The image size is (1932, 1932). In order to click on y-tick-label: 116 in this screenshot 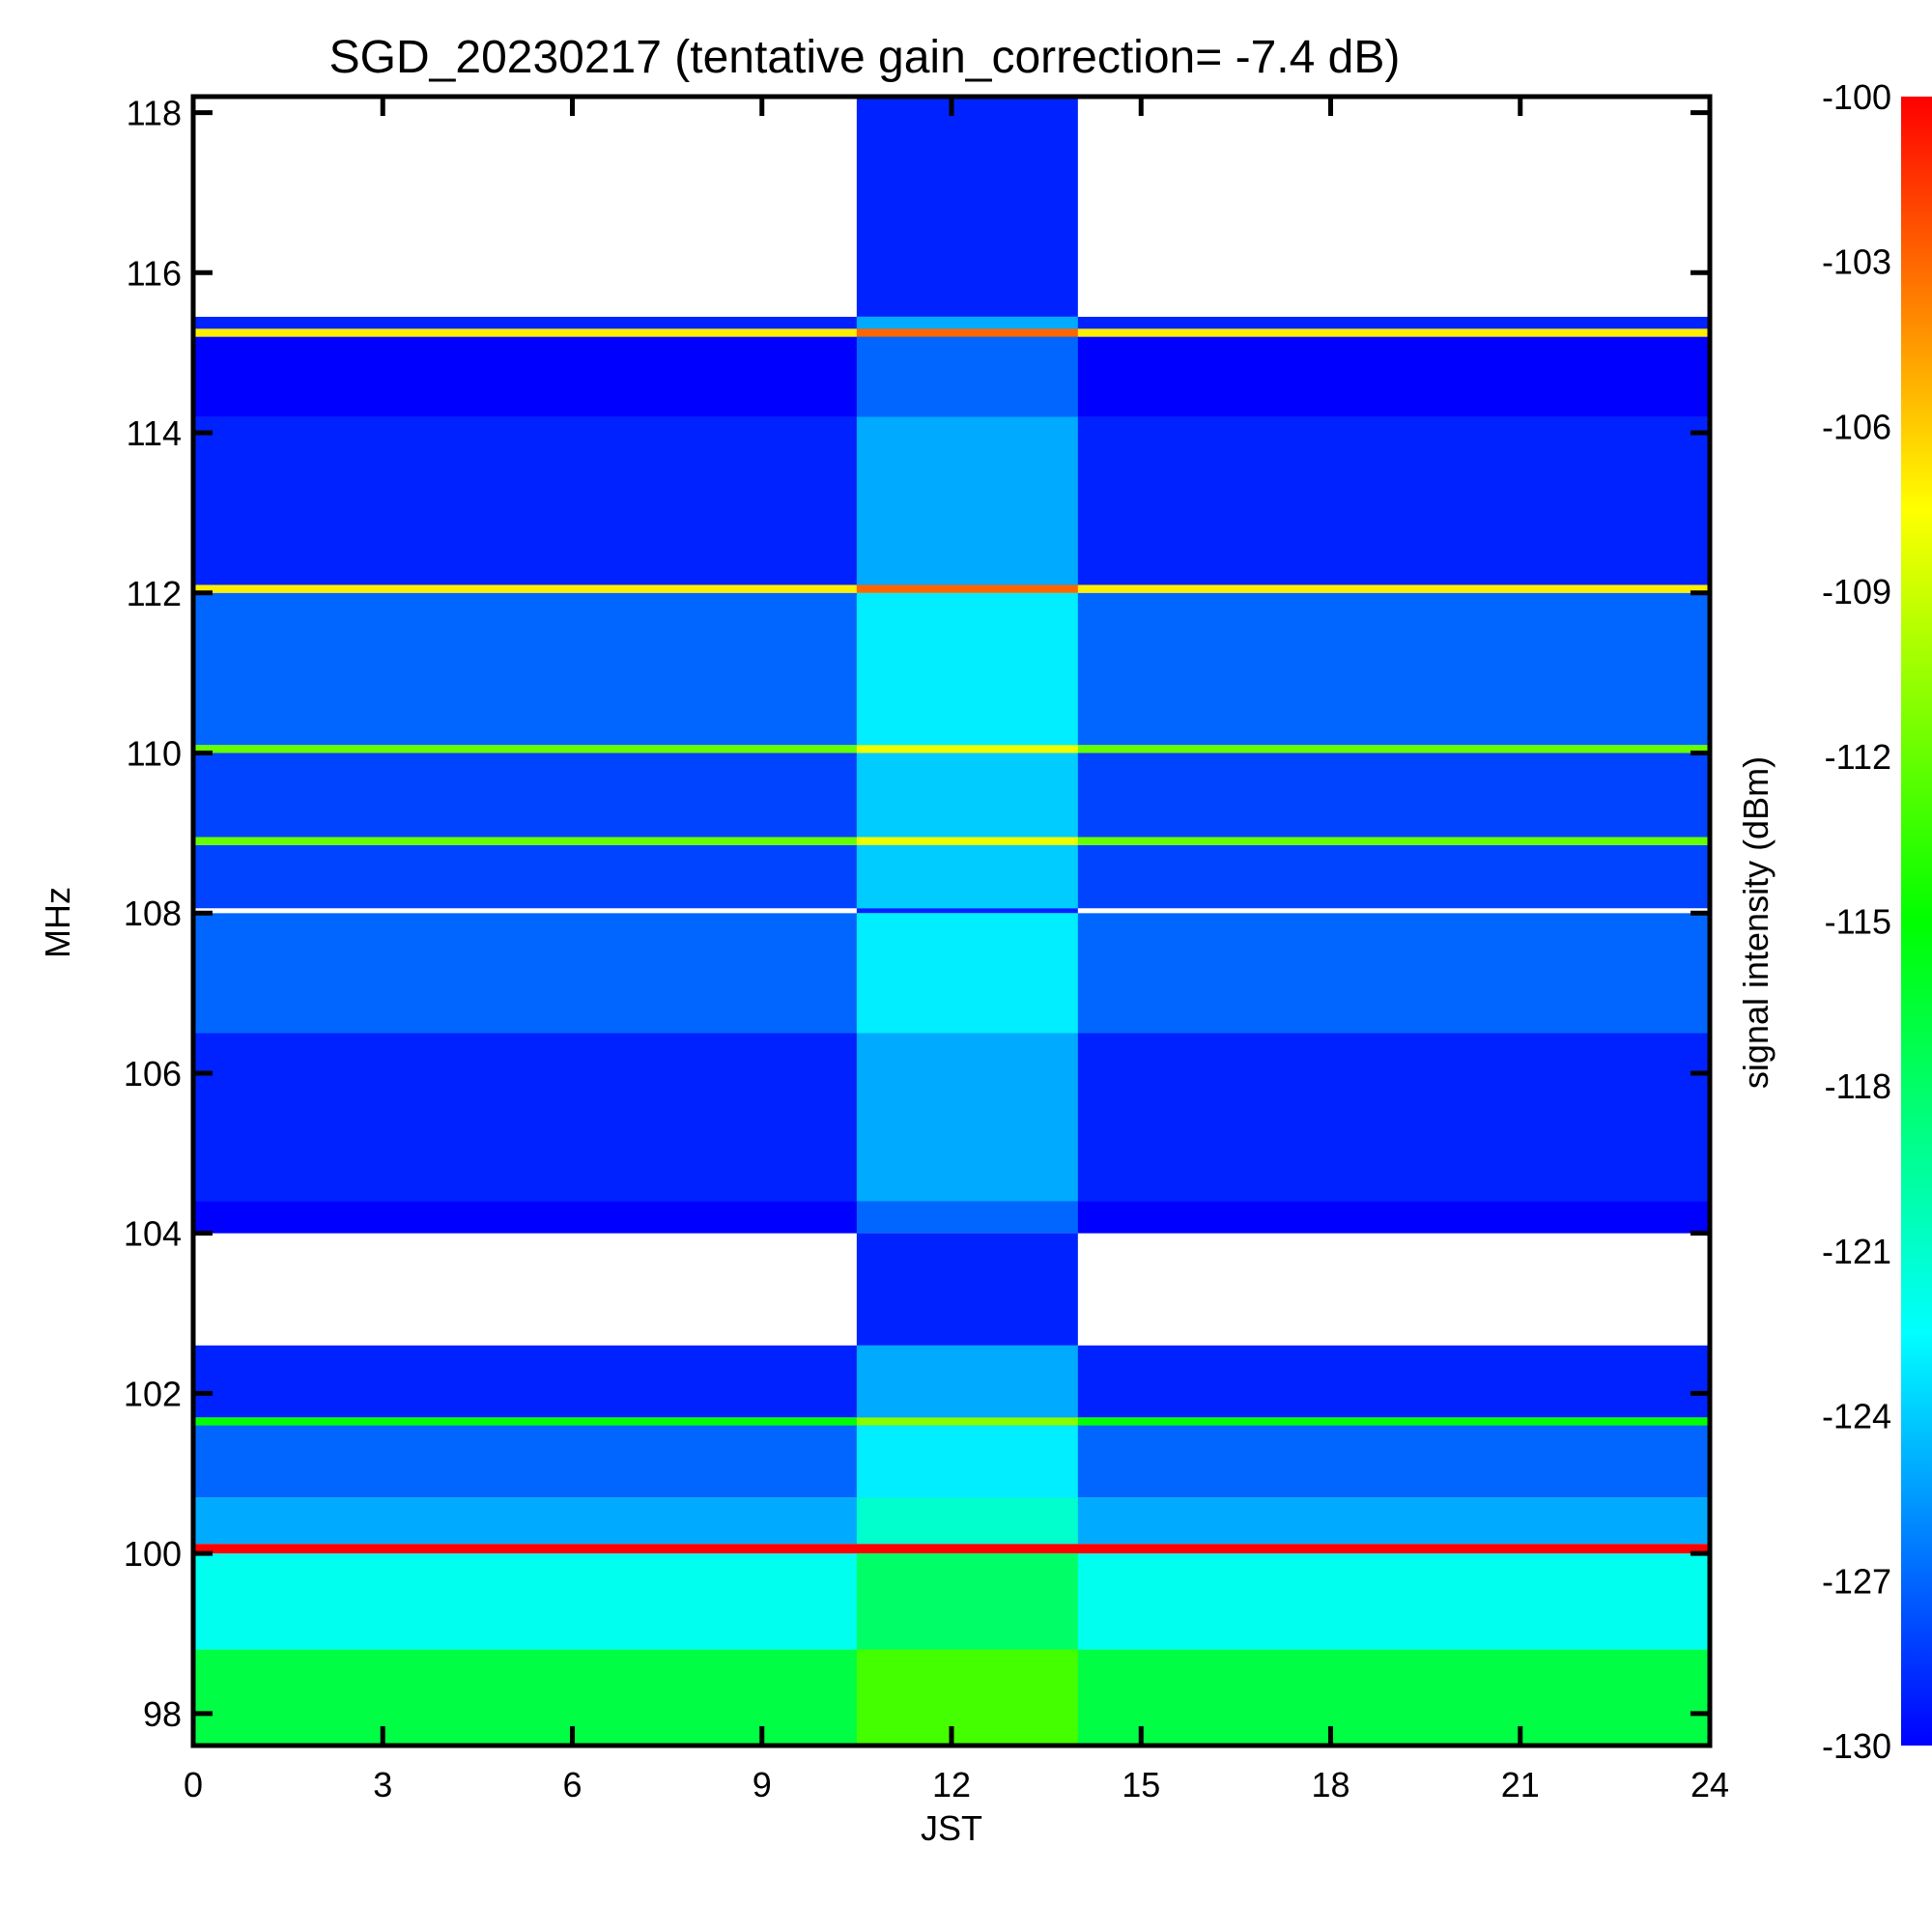, I will do `click(154, 273)`.